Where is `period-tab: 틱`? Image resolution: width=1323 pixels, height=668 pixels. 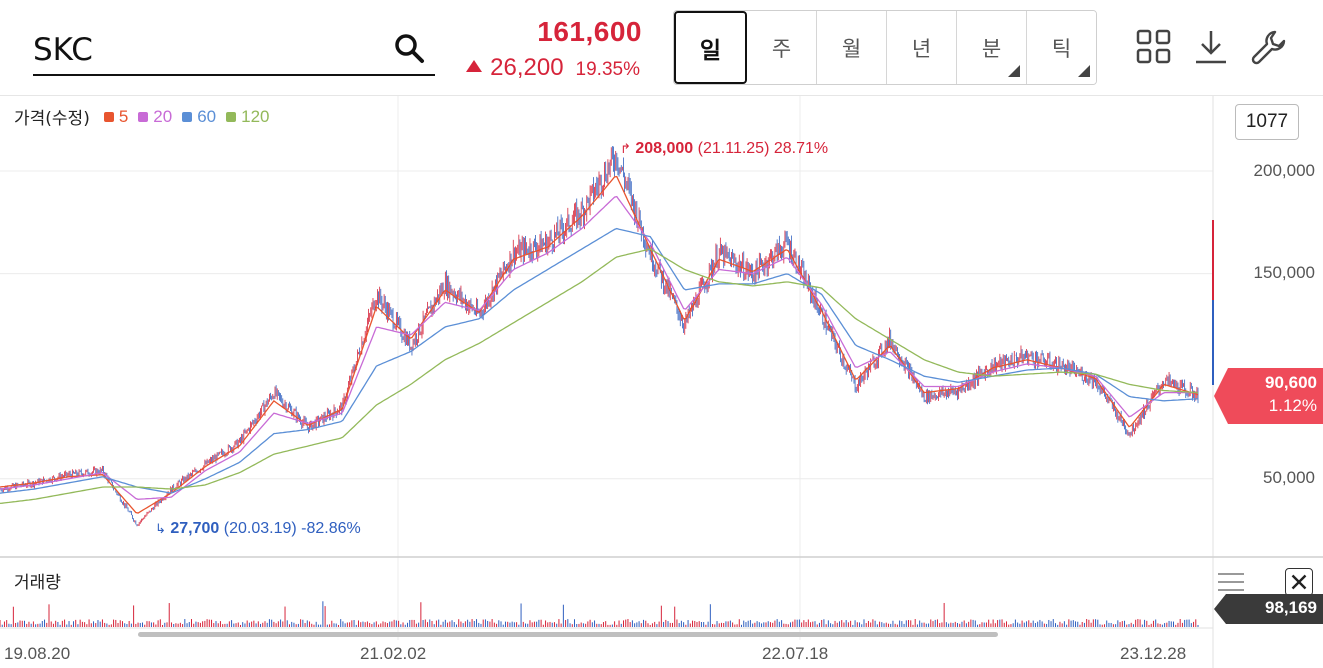 period-tab: 틱 is located at coordinates (1061, 47).